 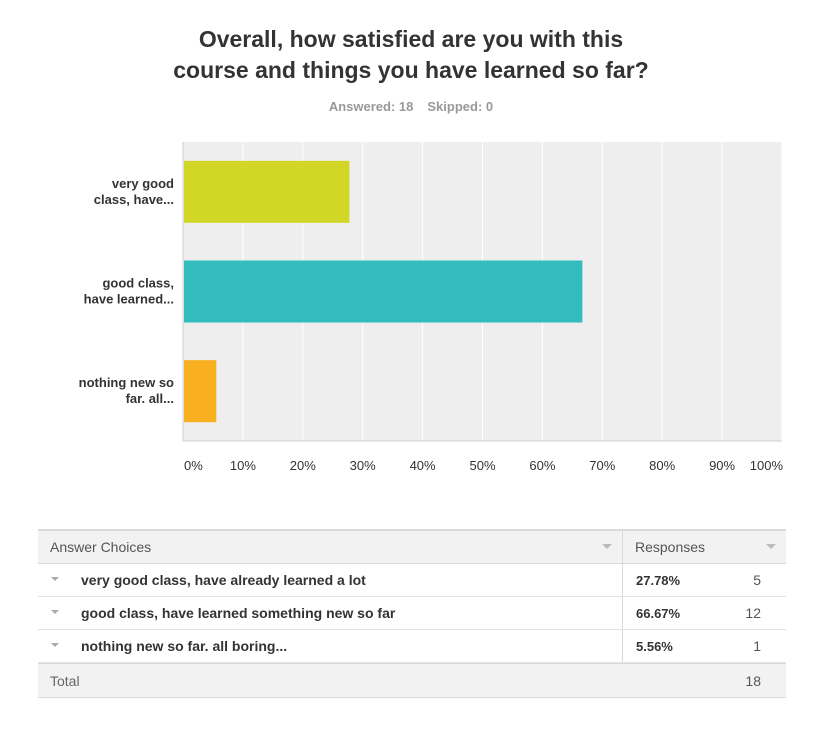 I want to click on total-count: 18, so click(x=753, y=680).